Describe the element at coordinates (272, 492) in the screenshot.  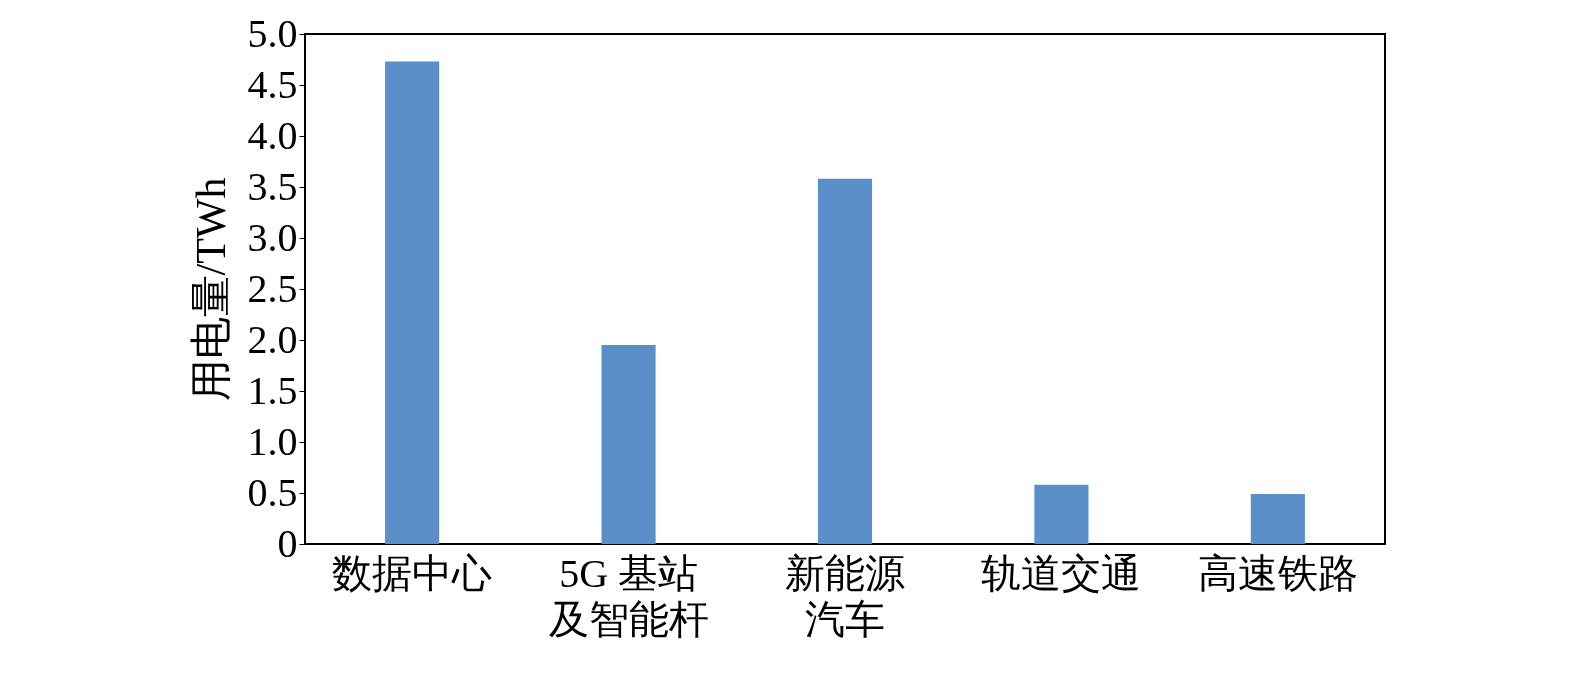
I see `y-tick-label: 0.5` at that location.